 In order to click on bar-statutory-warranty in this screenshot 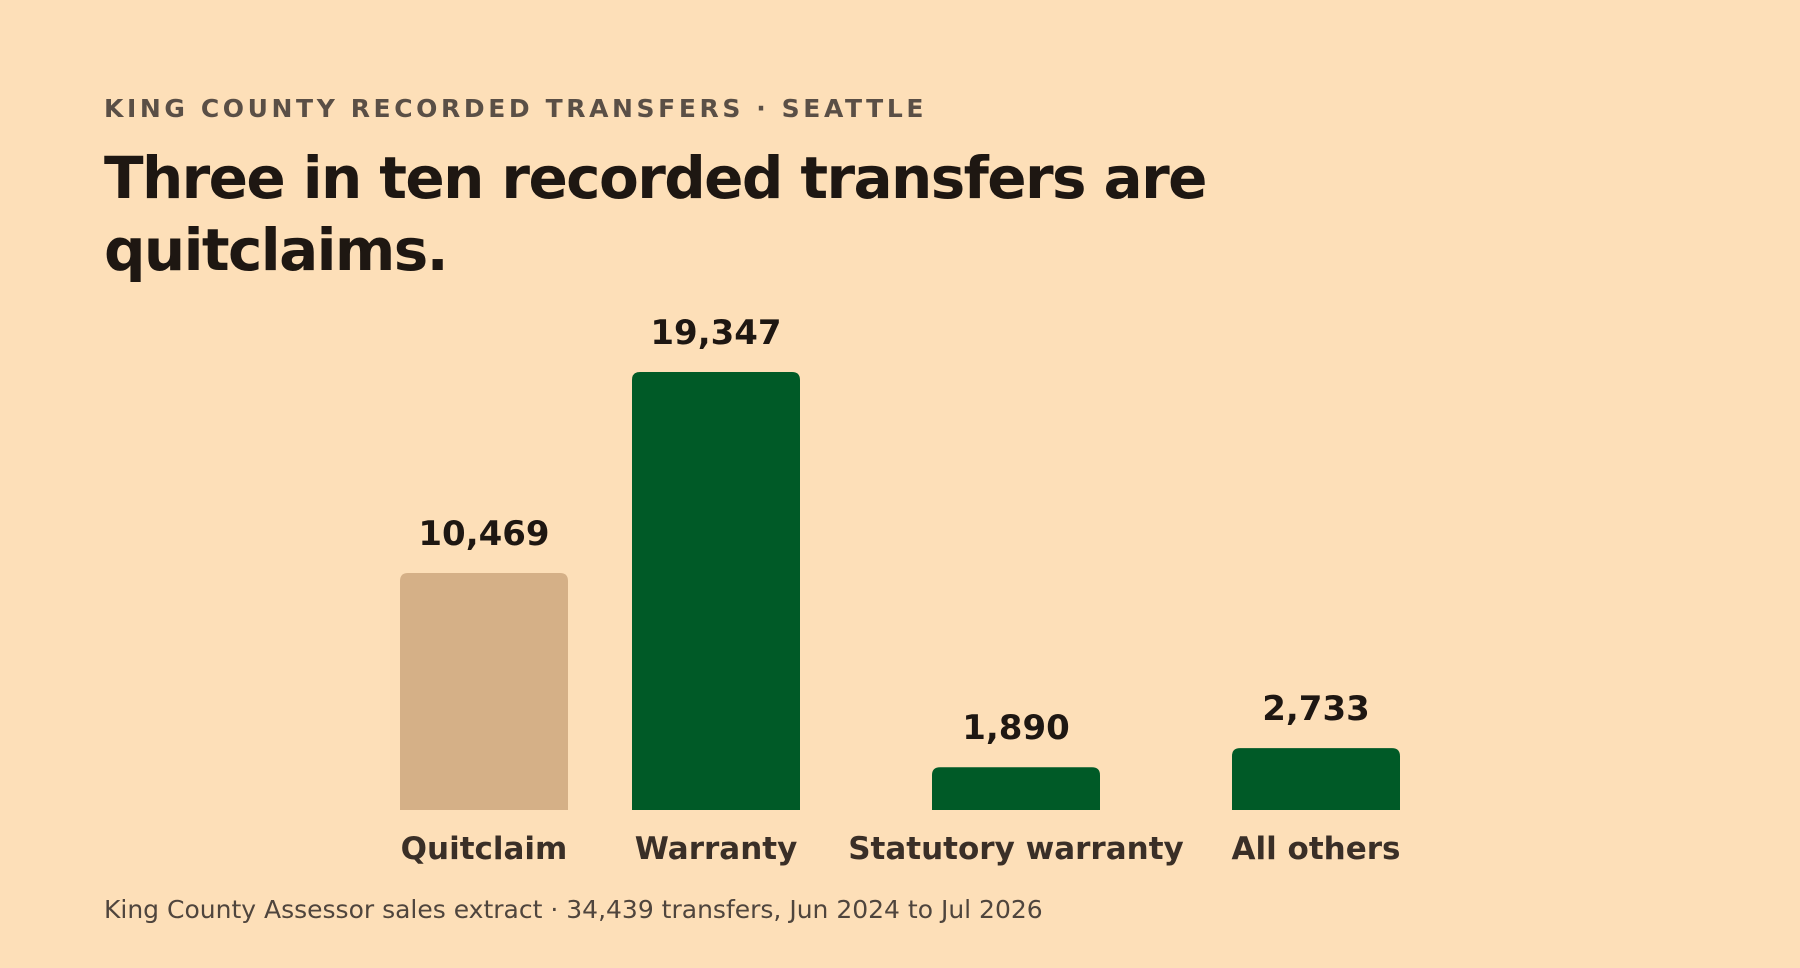, I will do `click(1016, 788)`.